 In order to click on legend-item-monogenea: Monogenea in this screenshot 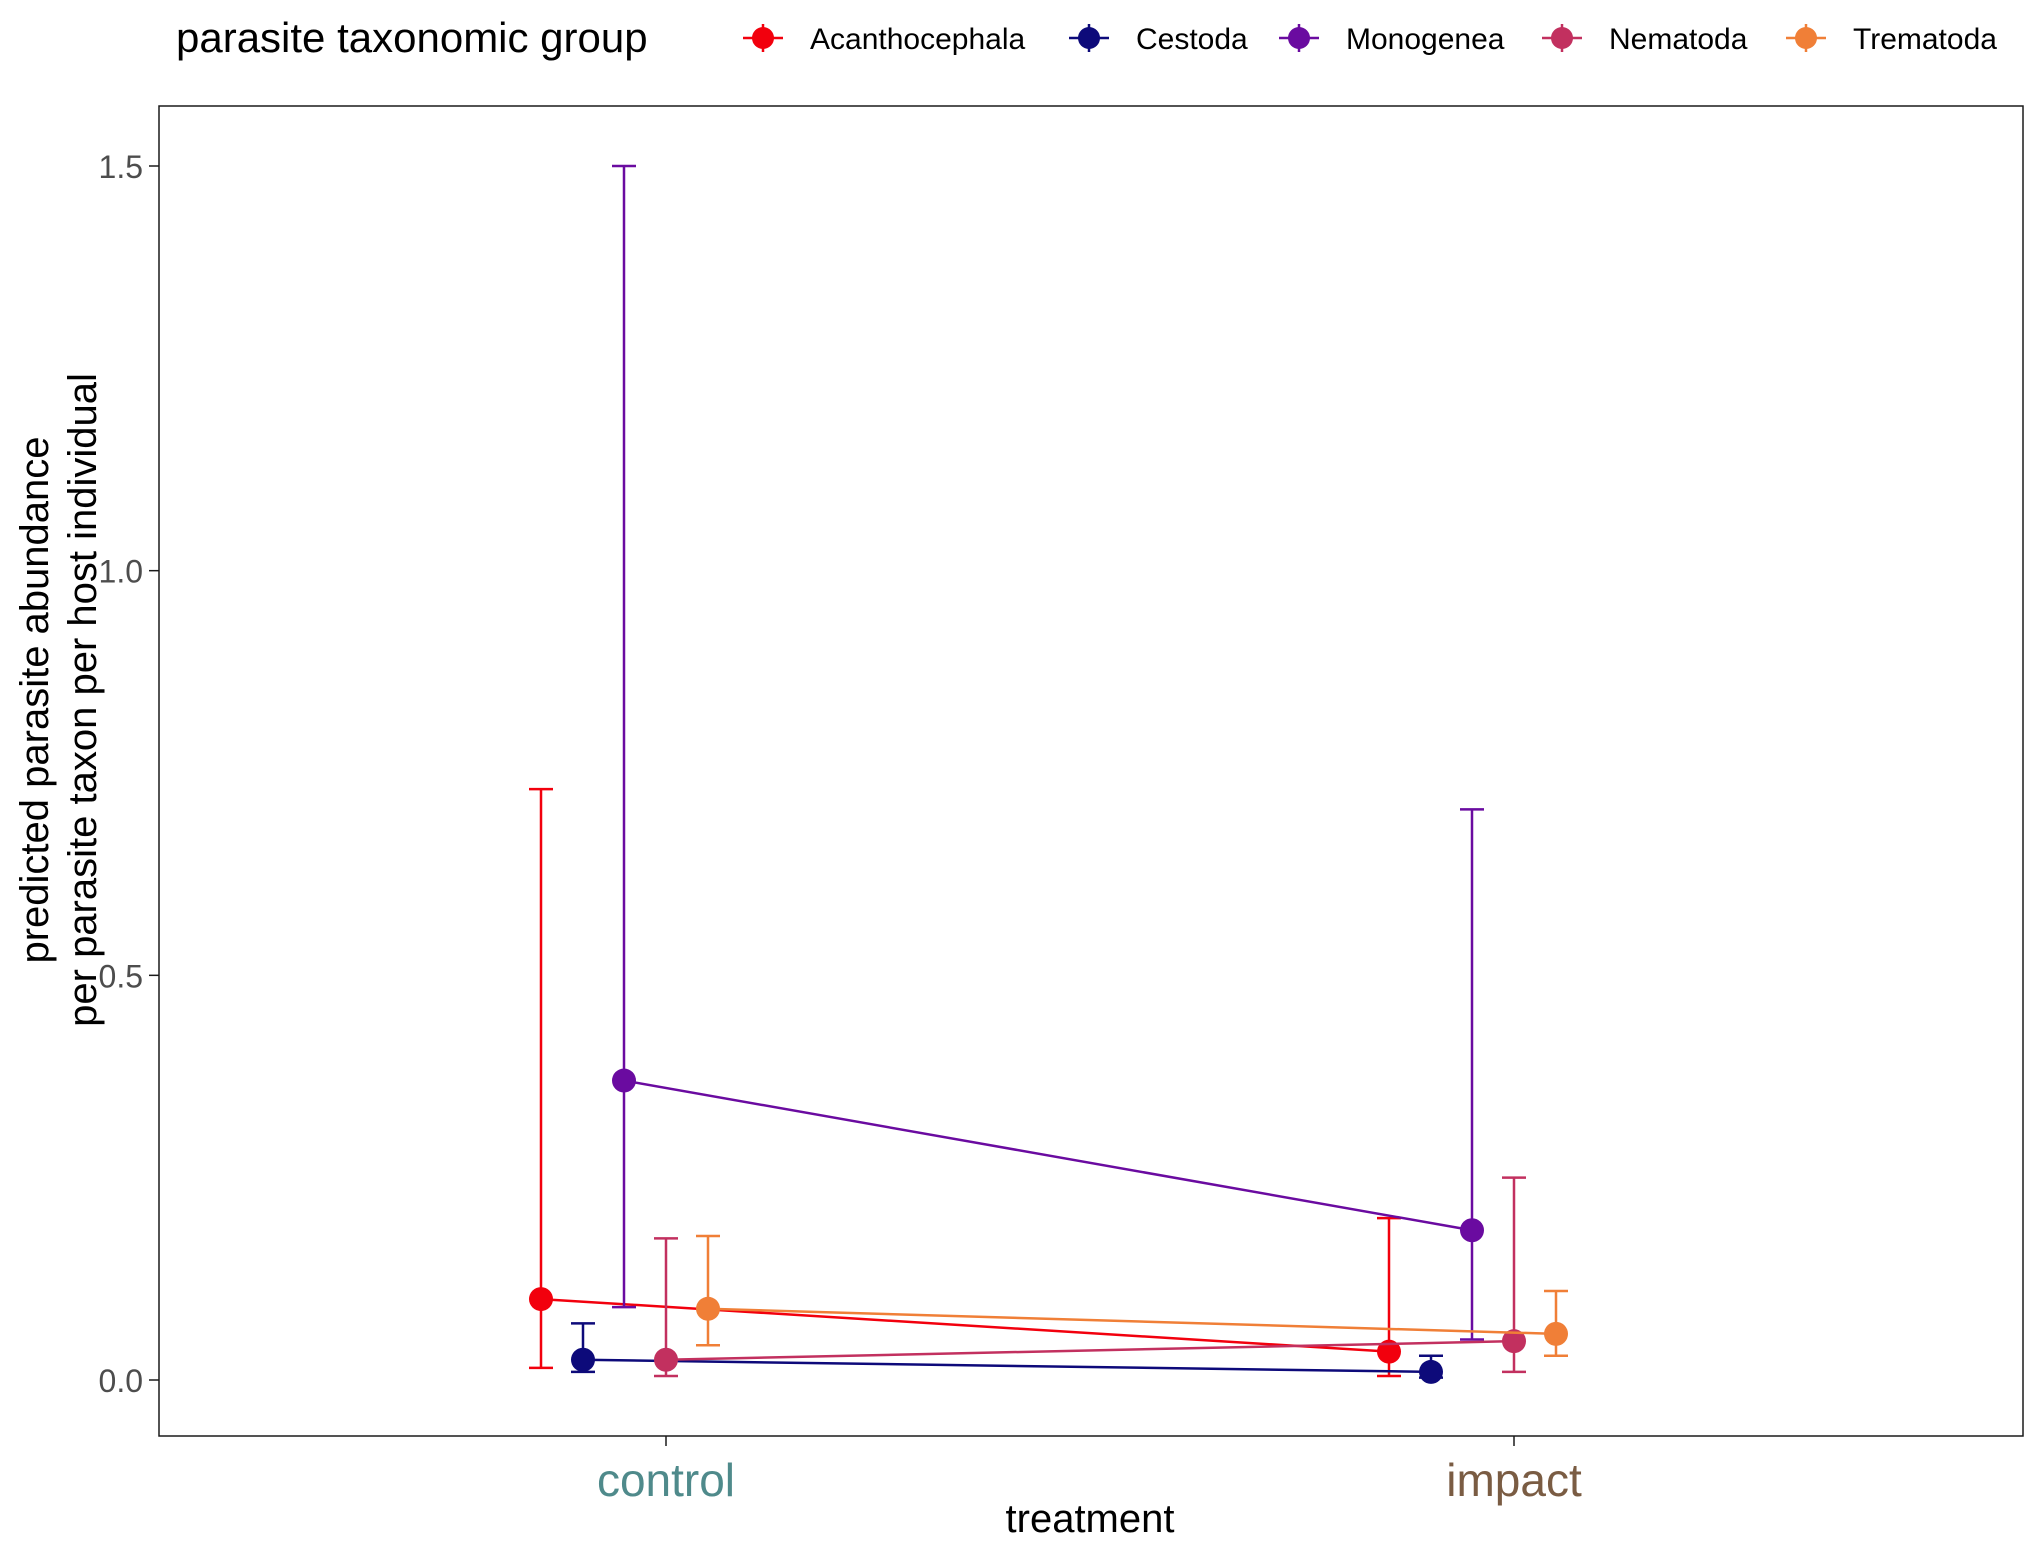, I will do `click(1392, 39)`.